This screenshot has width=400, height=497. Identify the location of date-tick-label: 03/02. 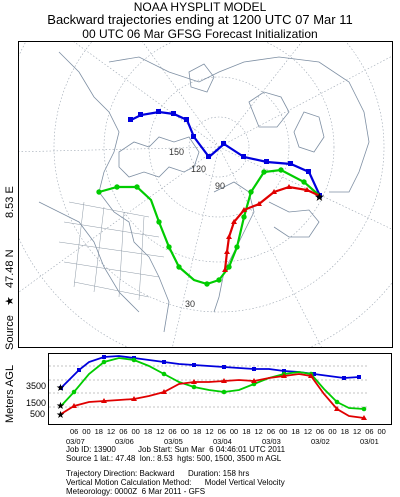
(320, 441).